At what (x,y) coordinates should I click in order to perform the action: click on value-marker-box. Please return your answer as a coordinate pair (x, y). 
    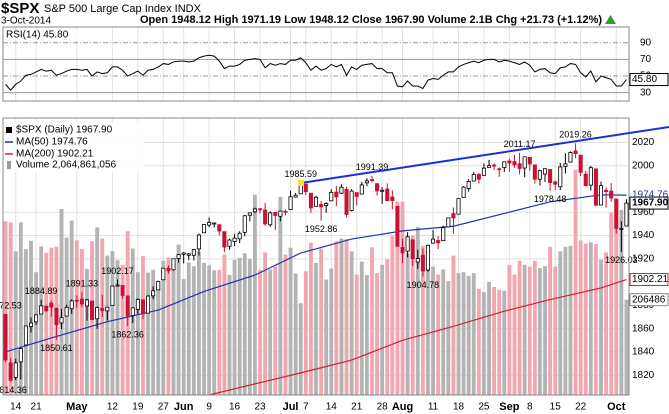
    Looking at the image, I should click on (649, 80).